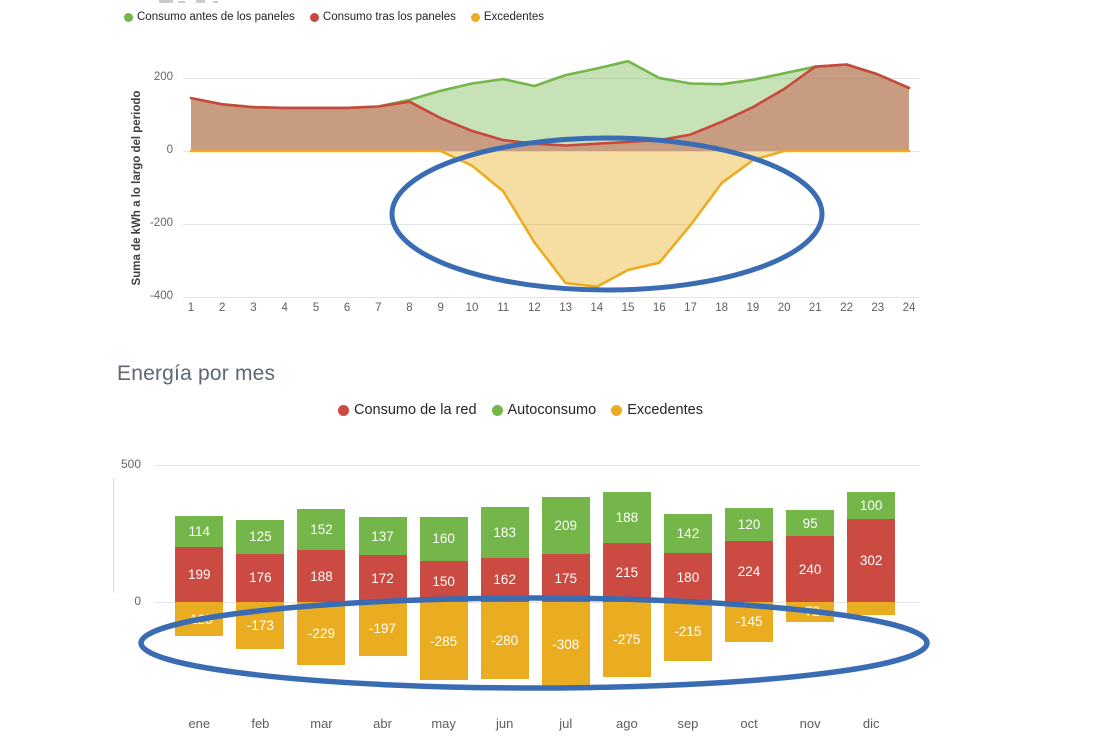  What do you see at coordinates (627, 723) in the screenshot?
I see `x-tick-label: ago` at bounding box center [627, 723].